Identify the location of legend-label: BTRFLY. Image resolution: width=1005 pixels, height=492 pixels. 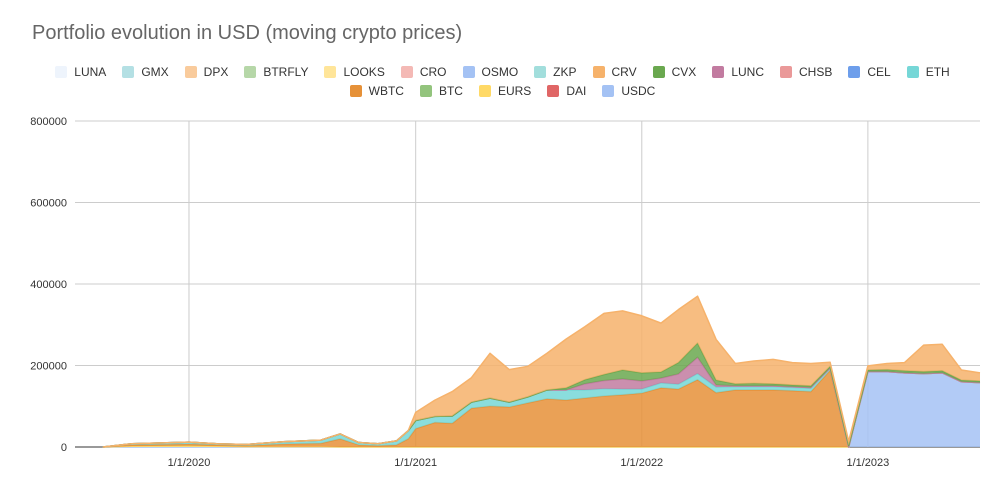
(286, 71).